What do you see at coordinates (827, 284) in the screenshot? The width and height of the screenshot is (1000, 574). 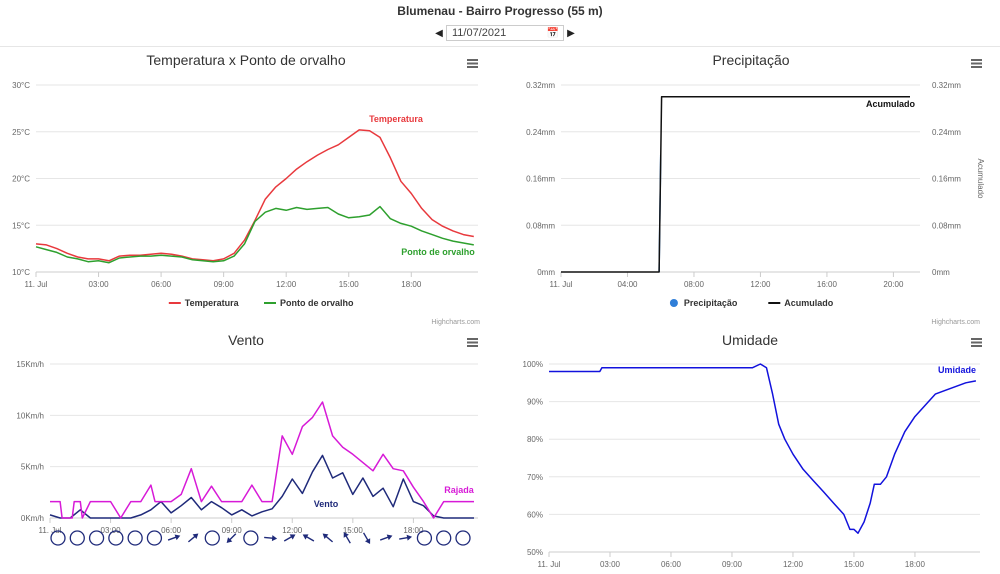 I see `x-tick-label: 16:00` at bounding box center [827, 284].